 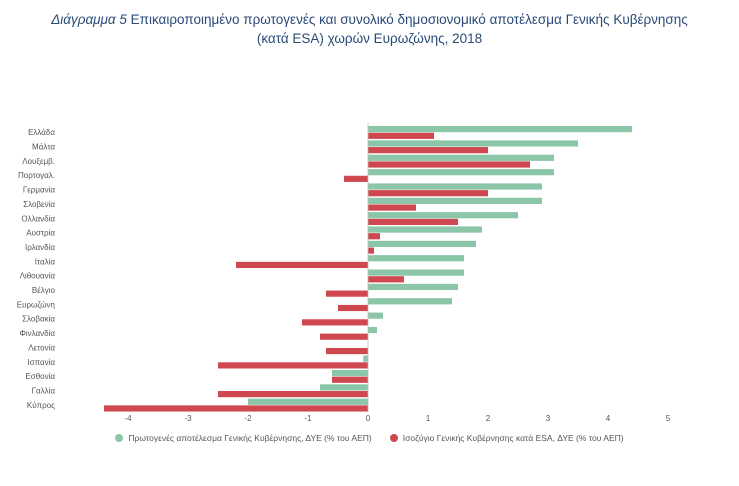 I want to click on category-label: Εσθονία, so click(x=40, y=376).